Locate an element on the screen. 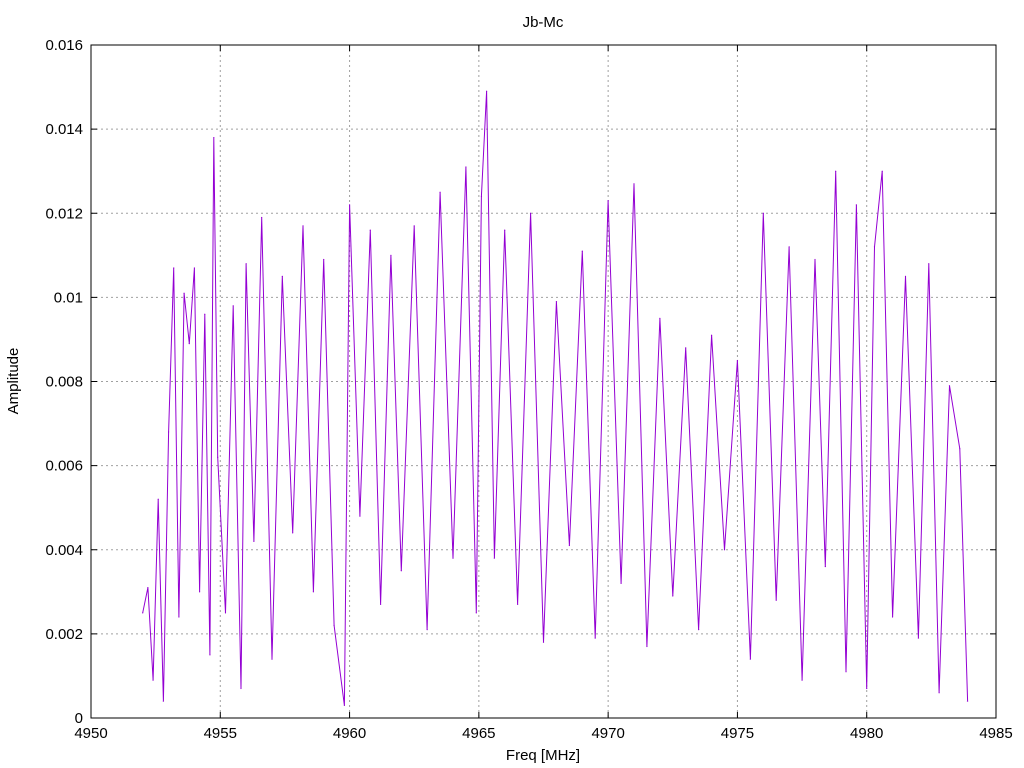 Image resolution: width=1024 pixels, height=768 pixels. y-tick-label: 0.006 is located at coordinates (64, 466).